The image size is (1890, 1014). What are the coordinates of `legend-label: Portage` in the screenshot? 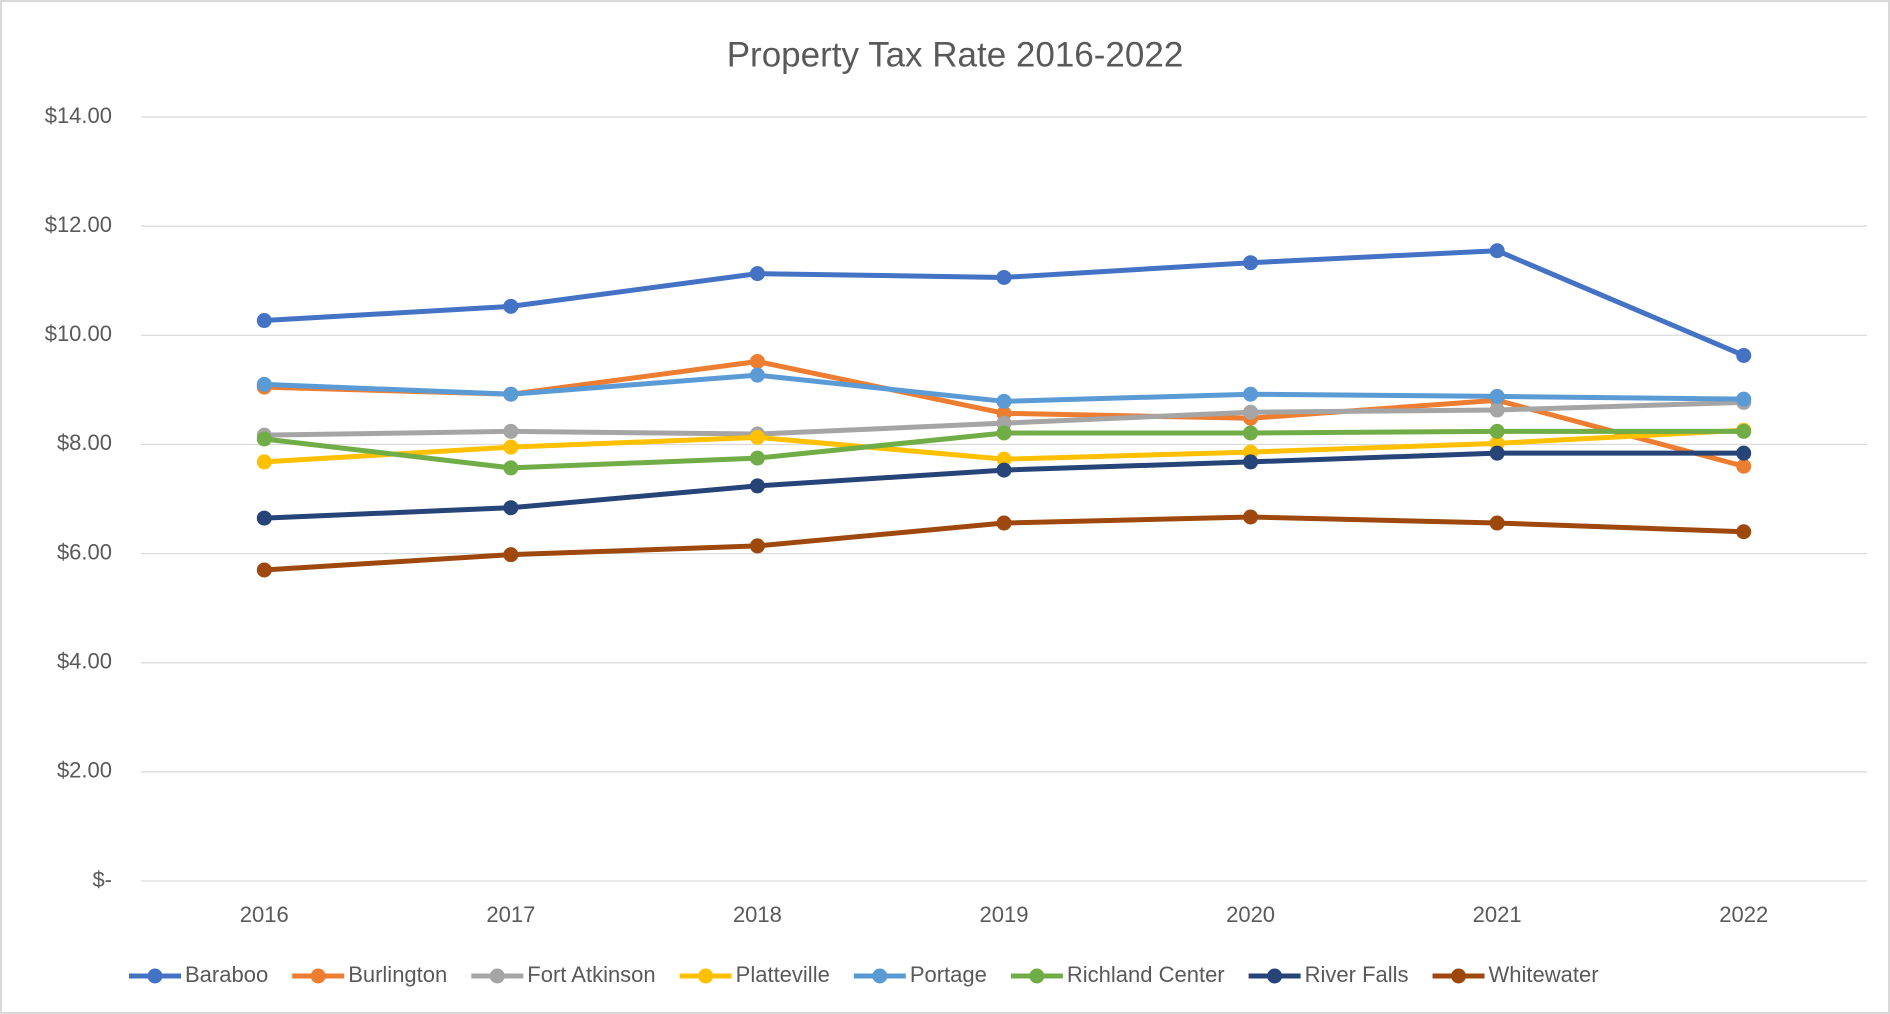 It's located at (948, 974).